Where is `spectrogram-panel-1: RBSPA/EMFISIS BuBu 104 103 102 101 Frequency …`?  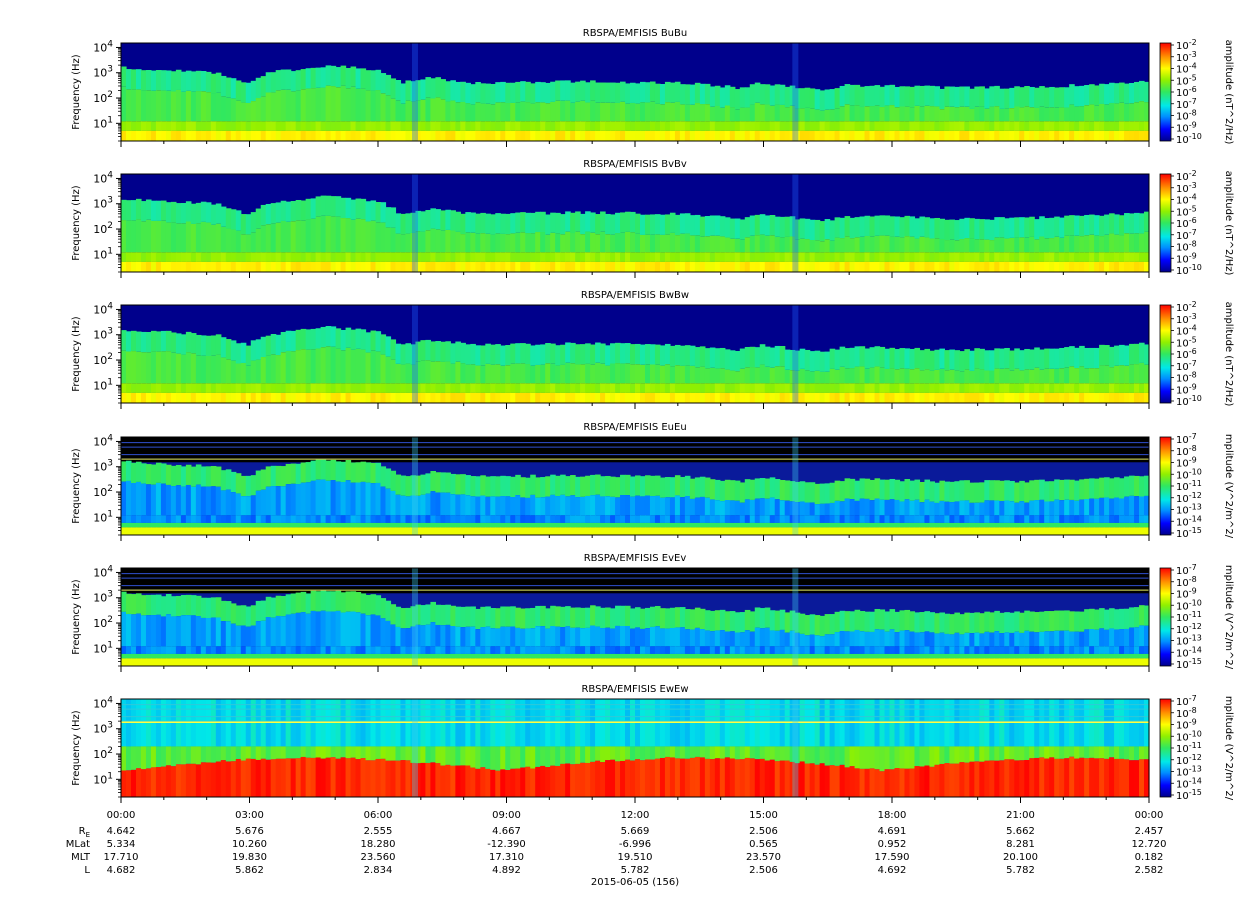 spectrogram-panel-1: RBSPA/EMFISIS BuBu 104 103 102 101 Frequency … is located at coordinates (652, 87).